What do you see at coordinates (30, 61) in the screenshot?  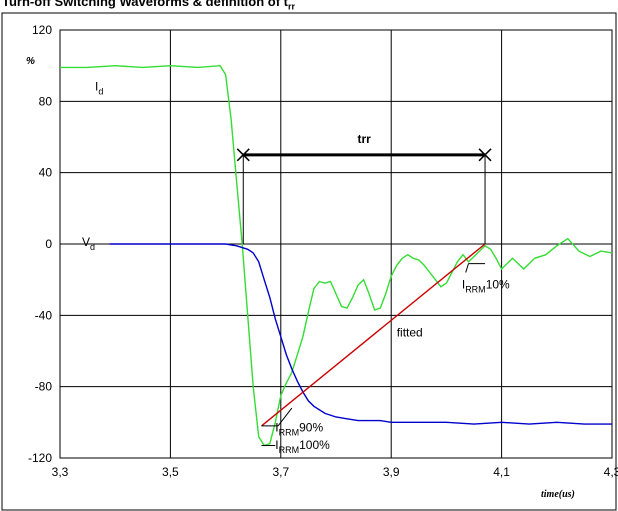 I see `y-axis-unit: %` at bounding box center [30, 61].